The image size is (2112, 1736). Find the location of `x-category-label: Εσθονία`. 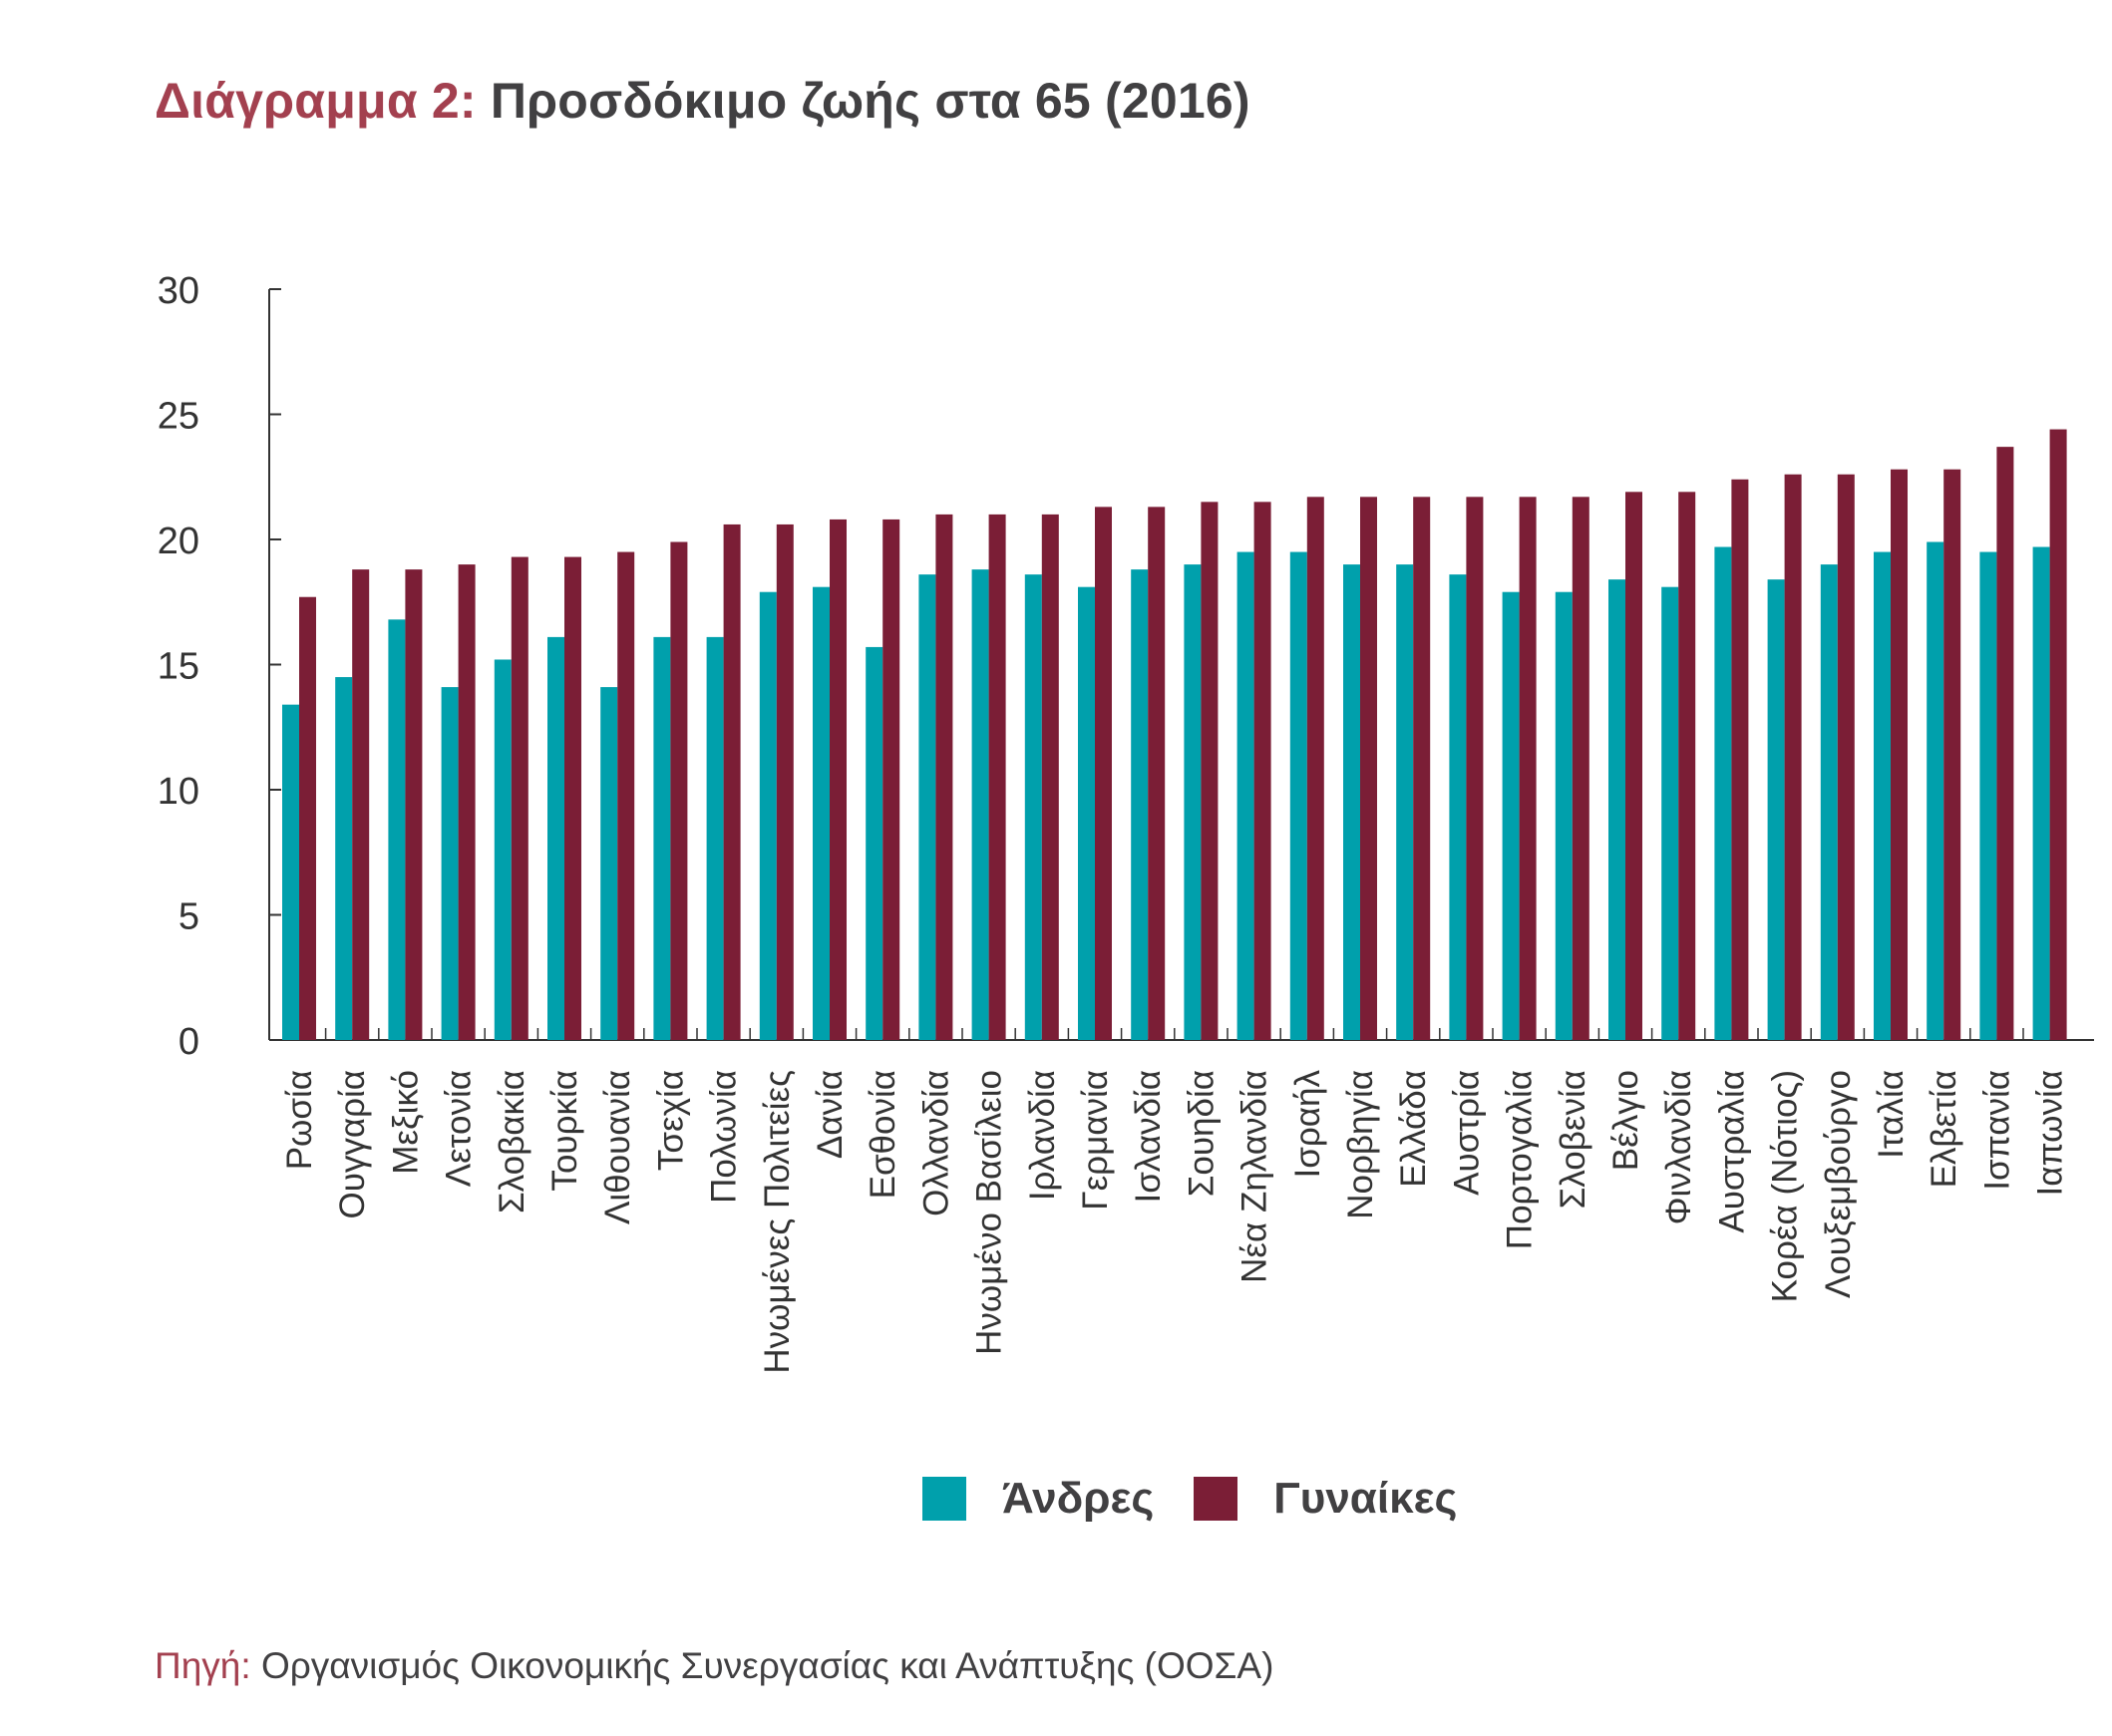

x-category-label: Εσθονία is located at coordinates (883, 1134).